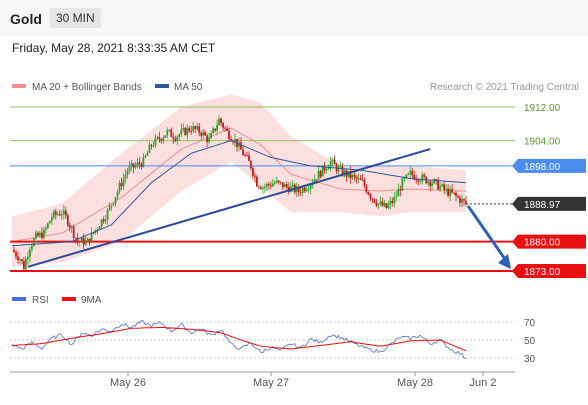 This screenshot has width=588, height=405. Describe the element at coordinates (504, 261) in the screenshot. I see `forecast-arrow-head` at that location.